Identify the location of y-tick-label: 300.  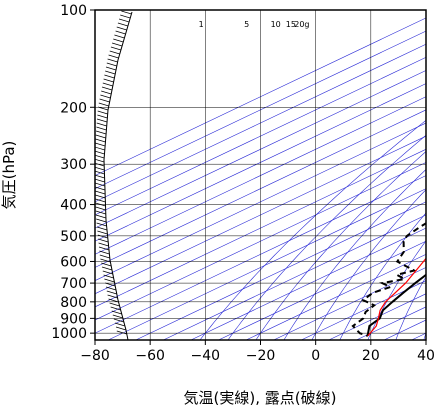
(73, 165).